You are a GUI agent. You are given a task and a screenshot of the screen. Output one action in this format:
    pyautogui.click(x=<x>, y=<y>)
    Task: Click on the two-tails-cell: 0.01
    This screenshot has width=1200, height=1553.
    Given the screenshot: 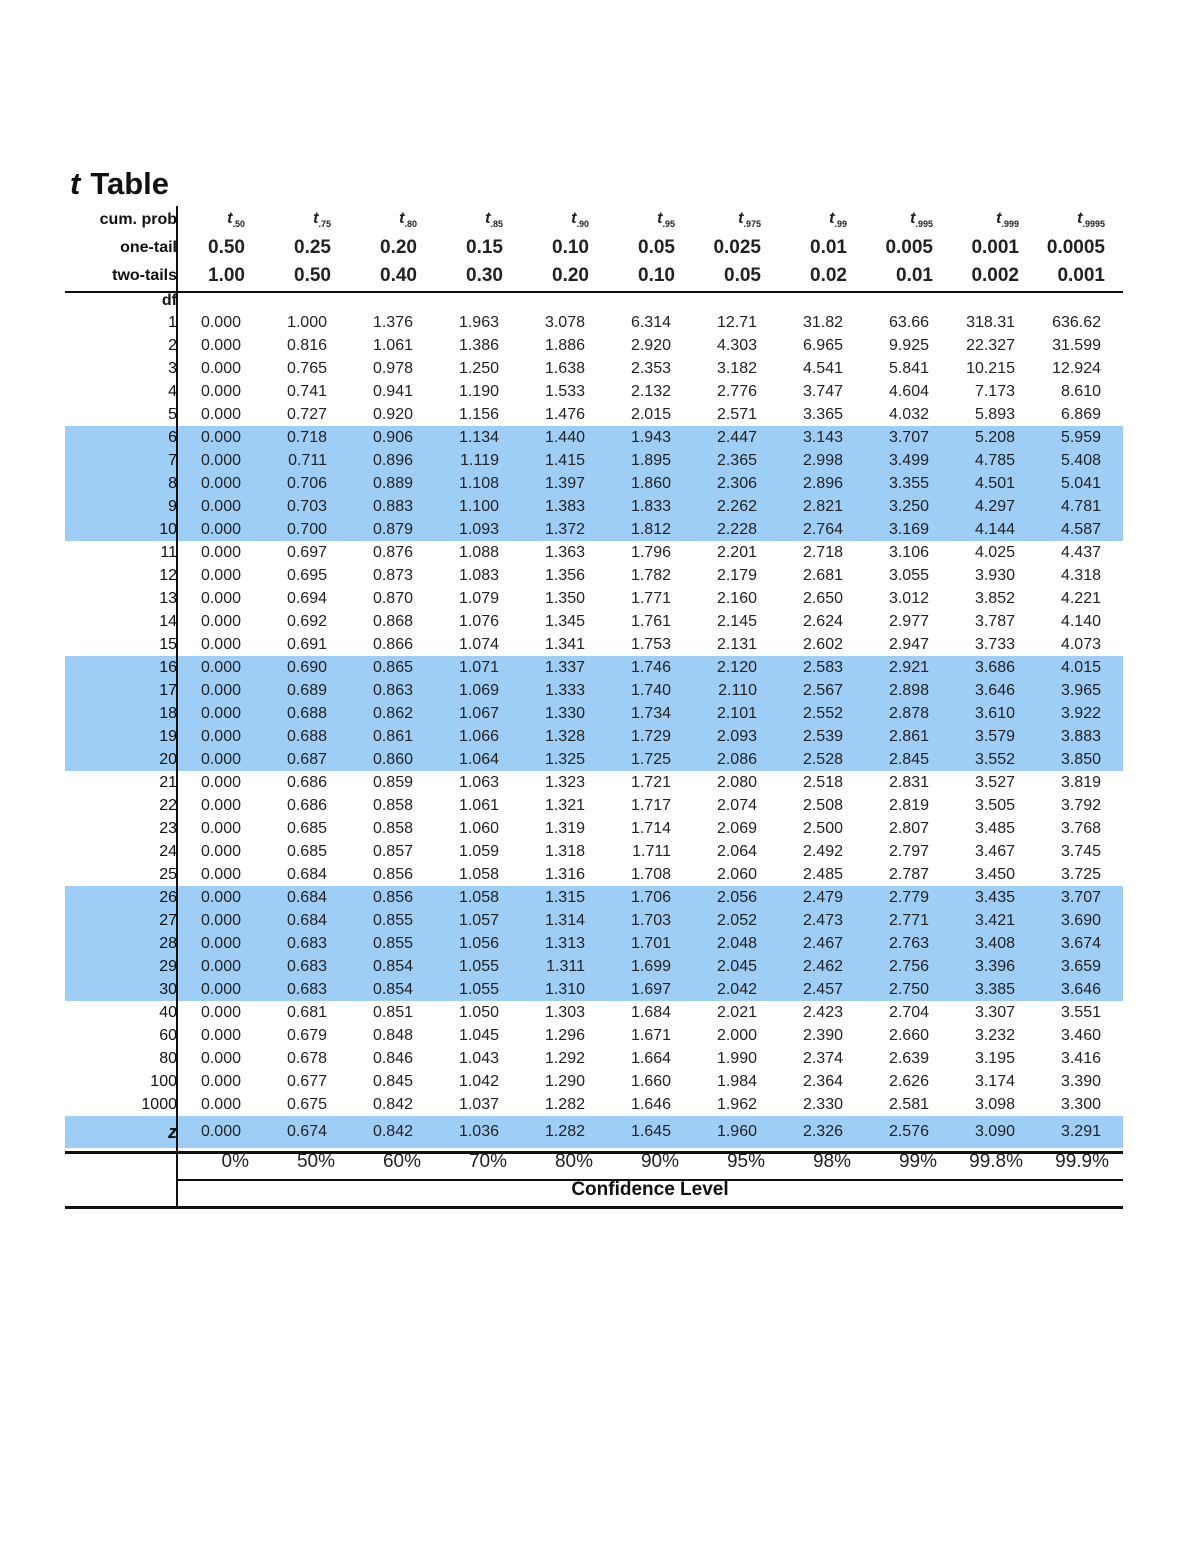 What is the action you would take?
    pyautogui.click(x=914, y=275)
    